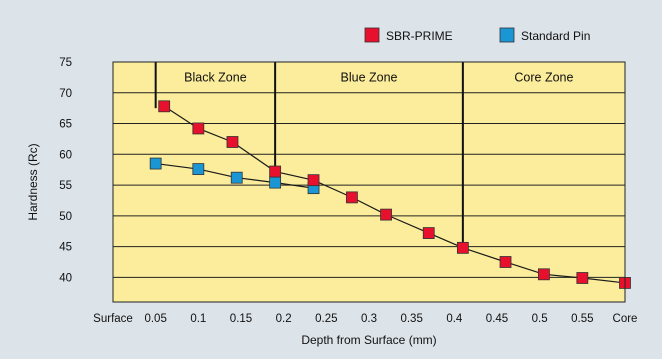  I want to click on x-tick-label: 0.55, so click(582, 319).